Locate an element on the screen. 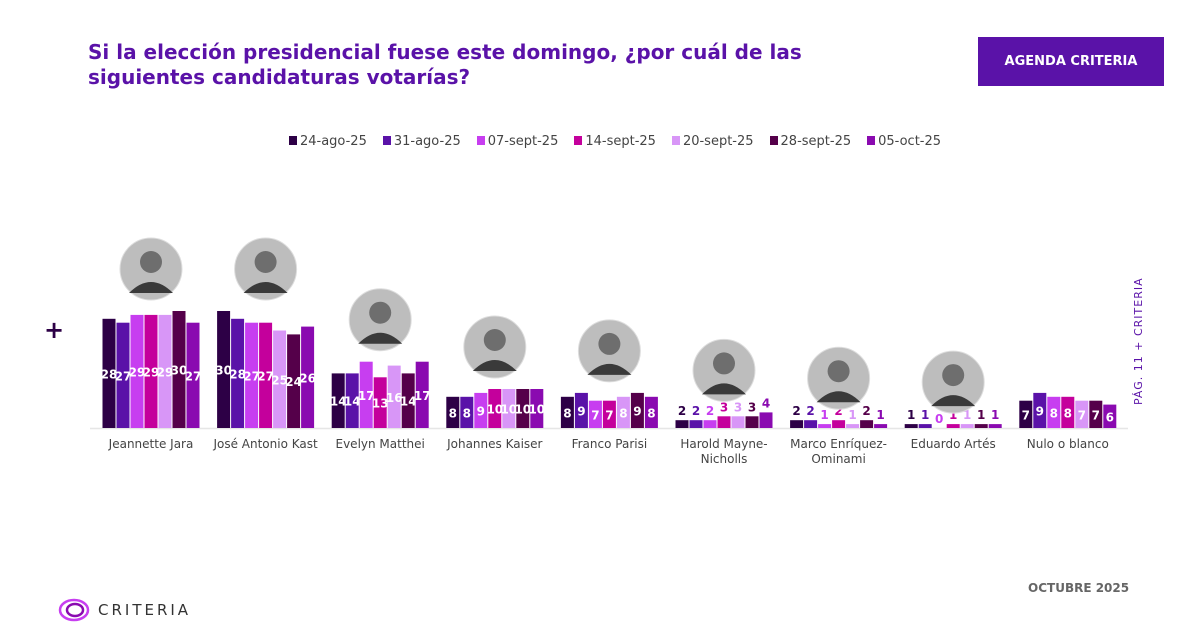  data-label: 10 is located at coordinates (508, 410).